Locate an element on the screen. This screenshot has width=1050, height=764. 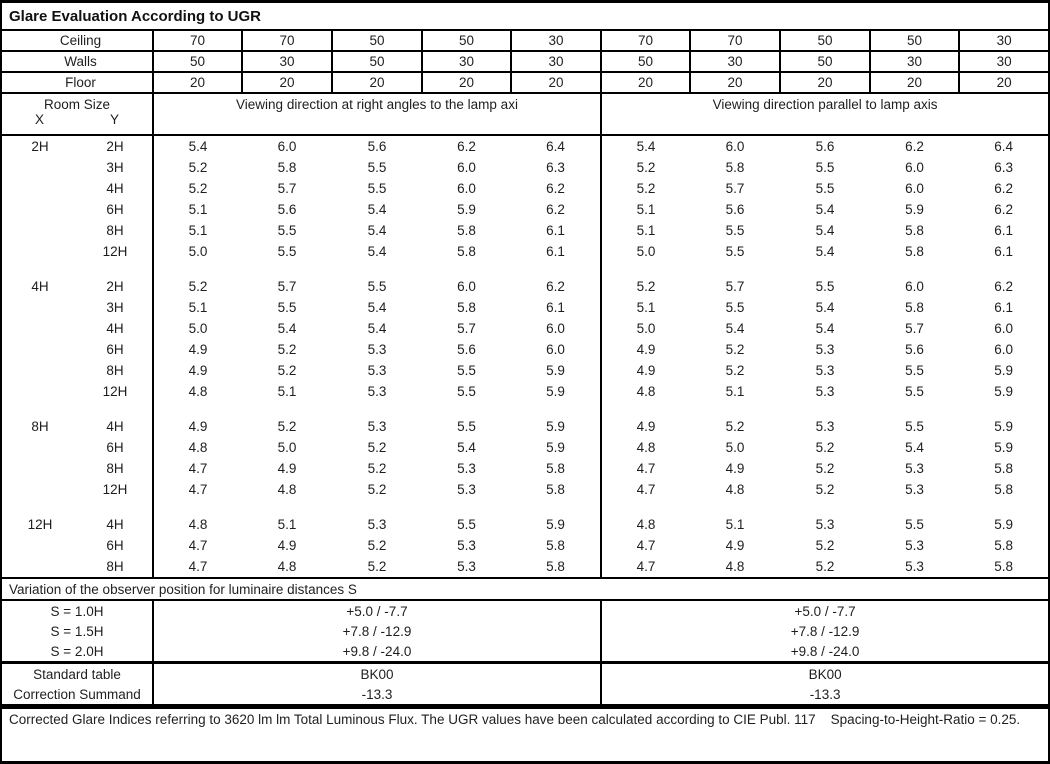
ugr-value-cell: 6.3 is located at coordinates (1003, 167).